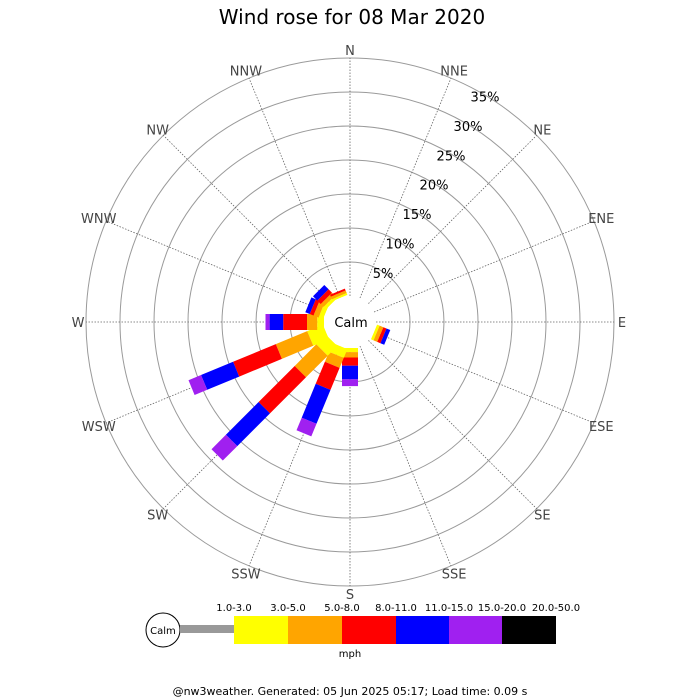  What do you see at coordinates (454, 72) in the screenshot?
I see `direction-label-nne: NNE` at bounding box center [454, 72].